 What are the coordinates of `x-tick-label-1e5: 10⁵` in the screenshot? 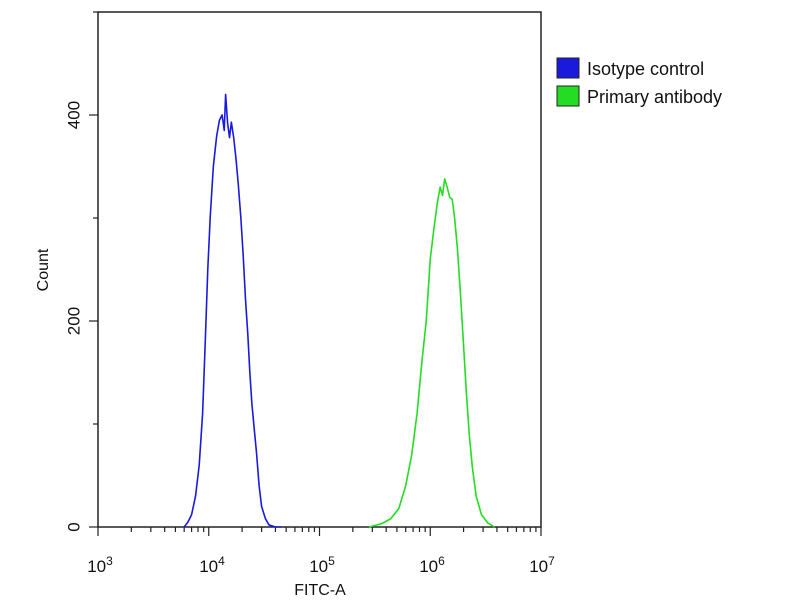 It's located at (322, 565).